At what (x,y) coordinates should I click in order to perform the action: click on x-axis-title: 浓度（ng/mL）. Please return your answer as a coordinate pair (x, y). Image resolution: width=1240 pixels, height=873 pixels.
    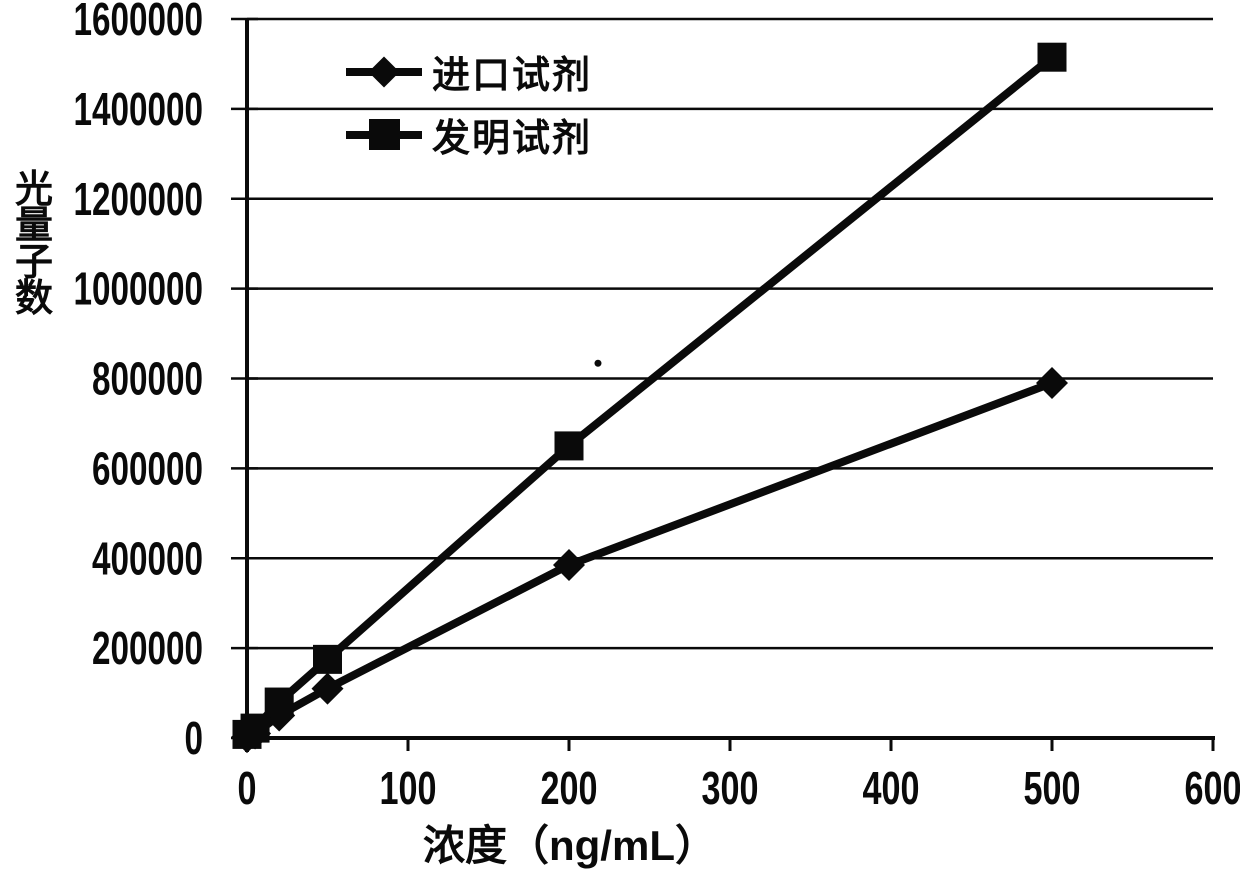
    Looking at the image, I should click on (570, 842).